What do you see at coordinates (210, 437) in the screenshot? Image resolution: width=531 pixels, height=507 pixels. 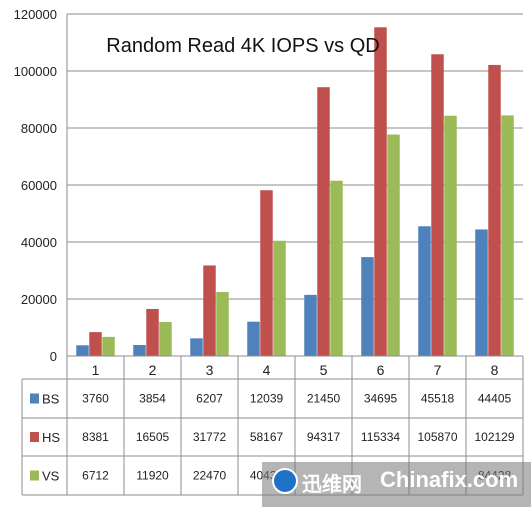 I see `data-table-cell: 31772` at bounding box center [210, 437].